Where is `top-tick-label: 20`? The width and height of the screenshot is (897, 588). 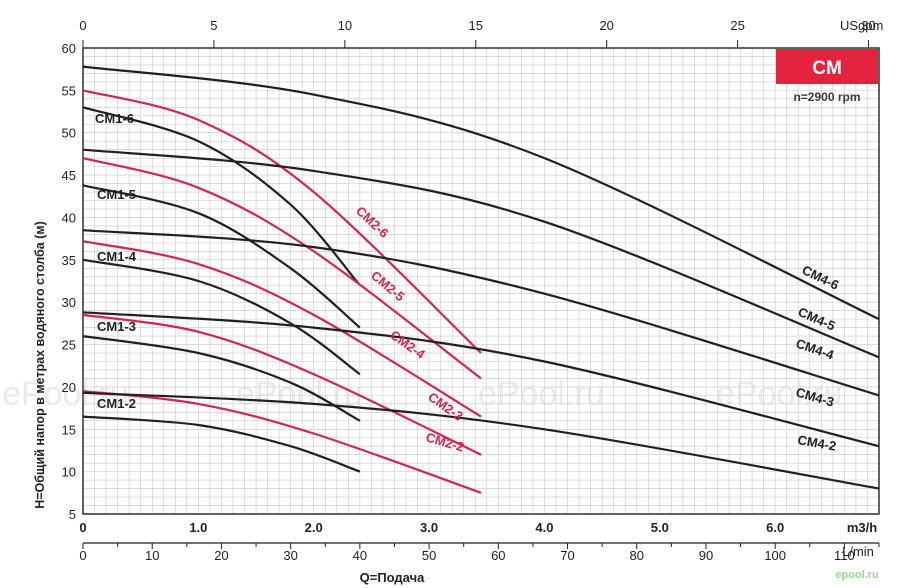
top-tick-label: 20 is located at coordinates (606, 25).